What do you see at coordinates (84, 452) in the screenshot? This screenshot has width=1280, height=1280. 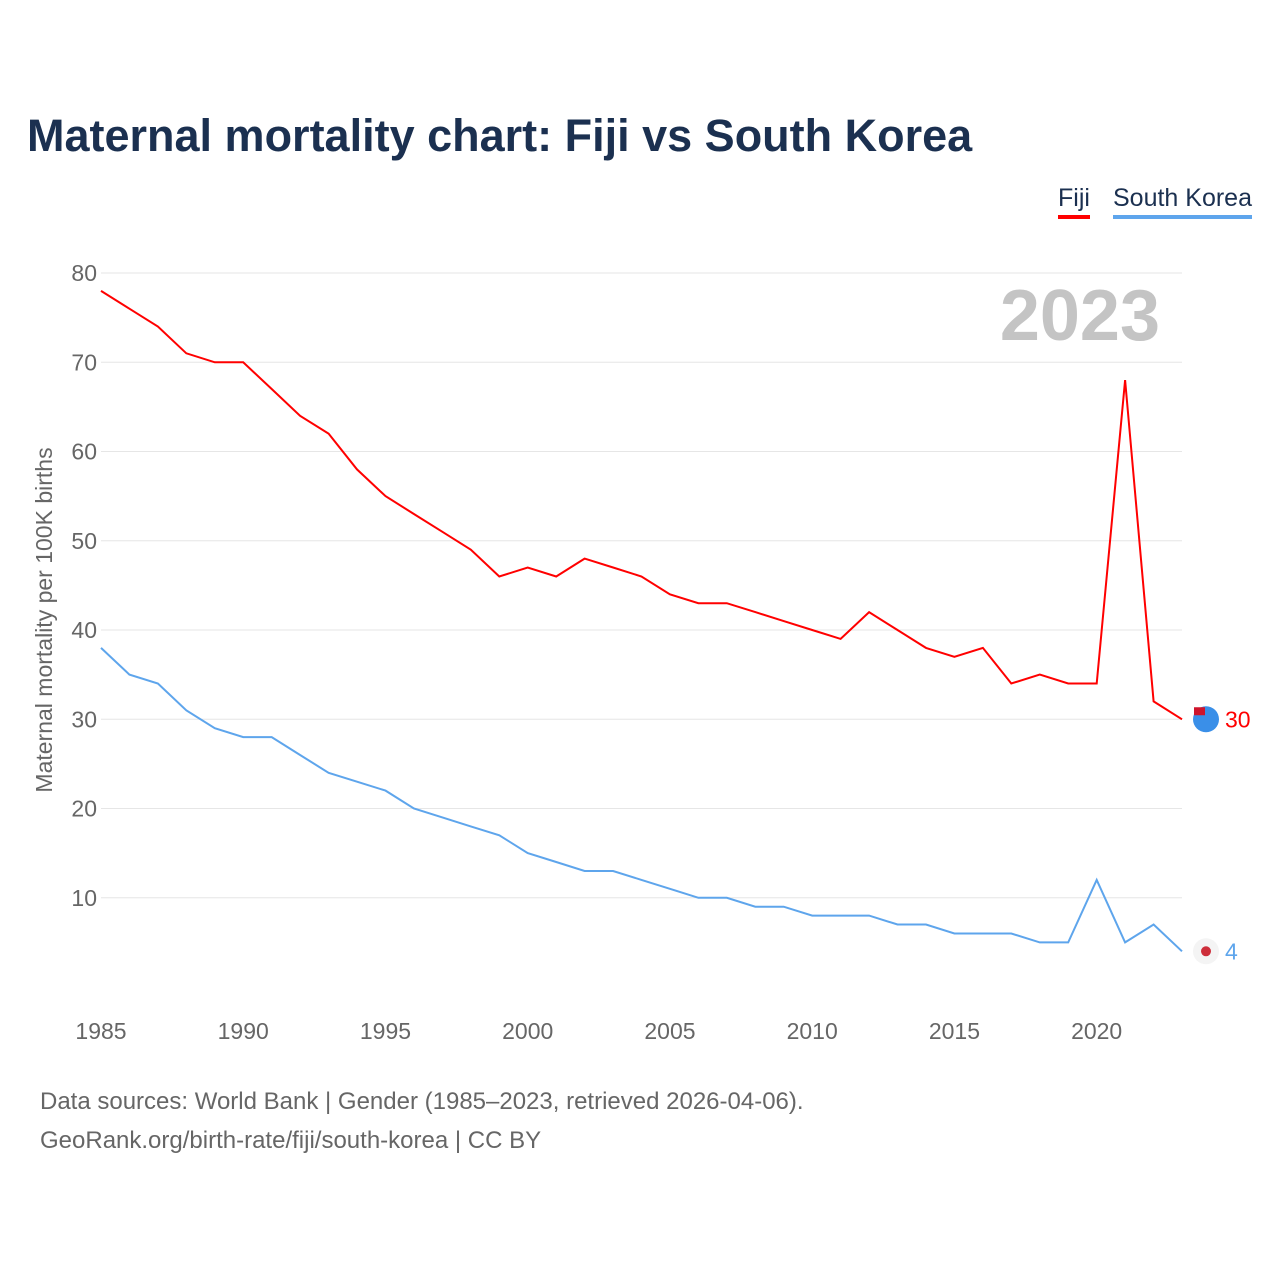 I see `y-tick-label: 60` at bounding box center [84, 452].